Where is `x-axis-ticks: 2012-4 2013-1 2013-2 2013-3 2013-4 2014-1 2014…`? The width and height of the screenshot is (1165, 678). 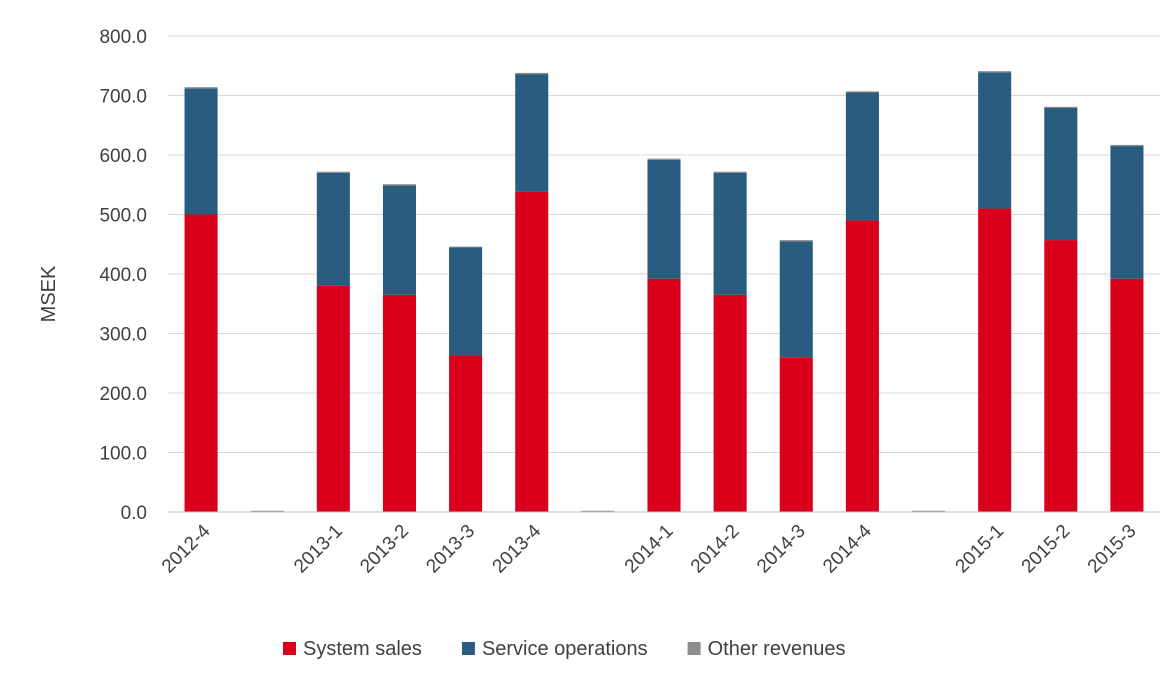 x-axis-ticks: 2012-4 2013-1 2013-2 2013-3 2013-4 2014-1 2014… is located at coordinates (649, 548).